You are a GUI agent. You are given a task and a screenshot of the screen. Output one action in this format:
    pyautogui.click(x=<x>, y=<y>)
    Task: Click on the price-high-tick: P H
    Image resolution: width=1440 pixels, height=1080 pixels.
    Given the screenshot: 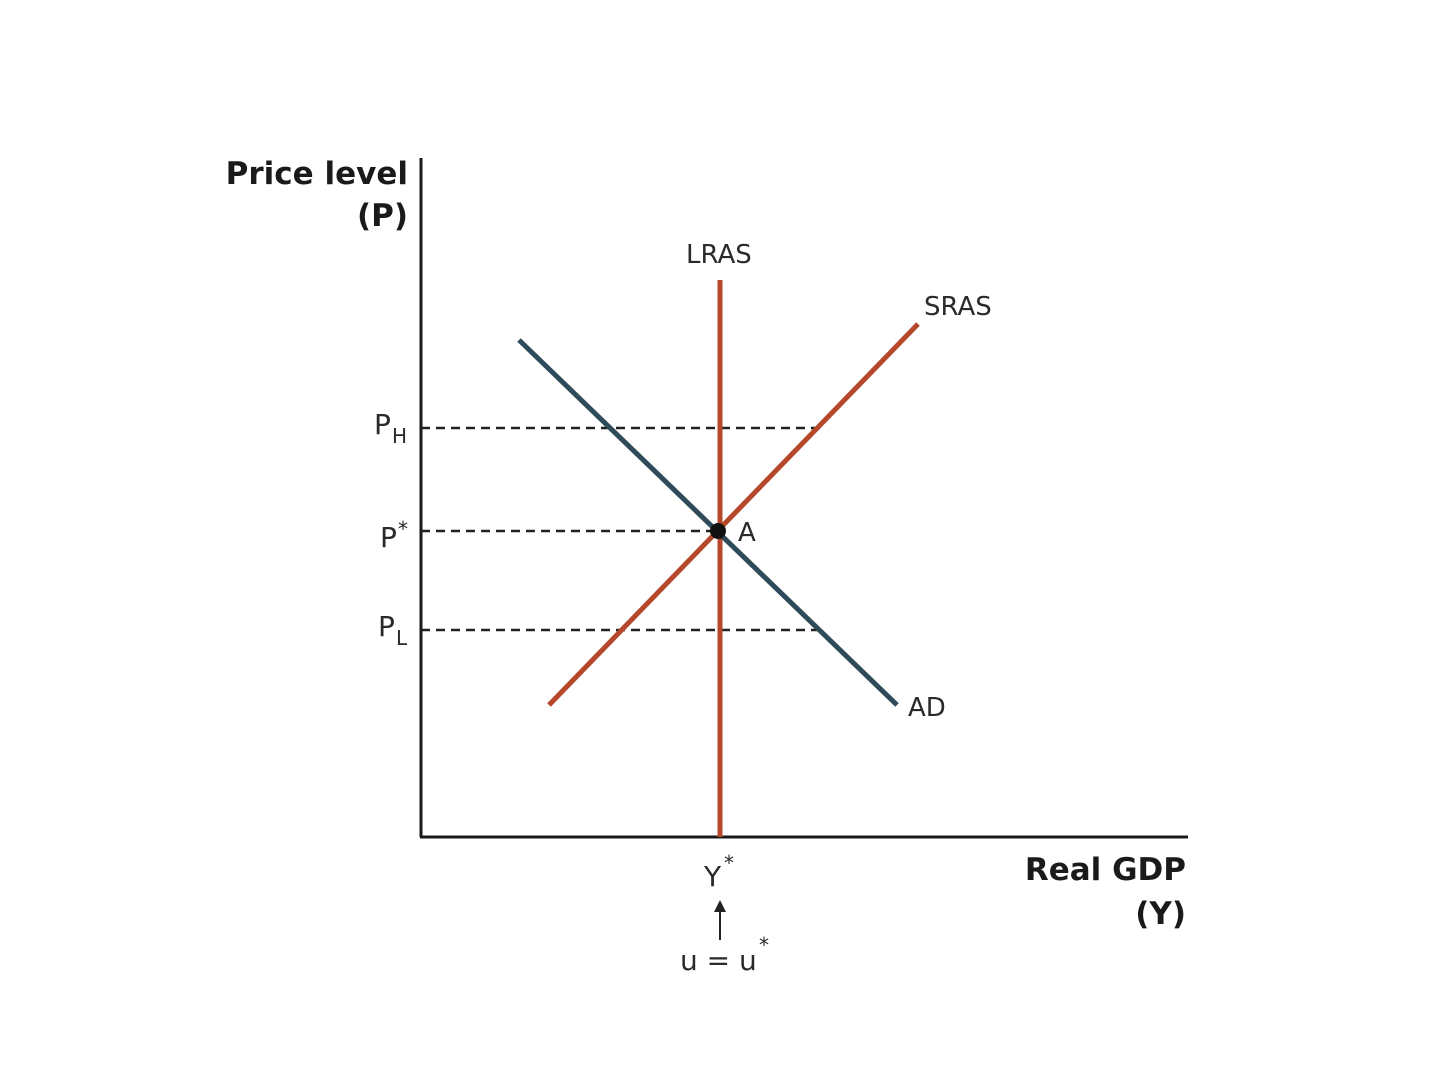 What is the action you would take?
    pyautogui.click(x=390, y=428)
    